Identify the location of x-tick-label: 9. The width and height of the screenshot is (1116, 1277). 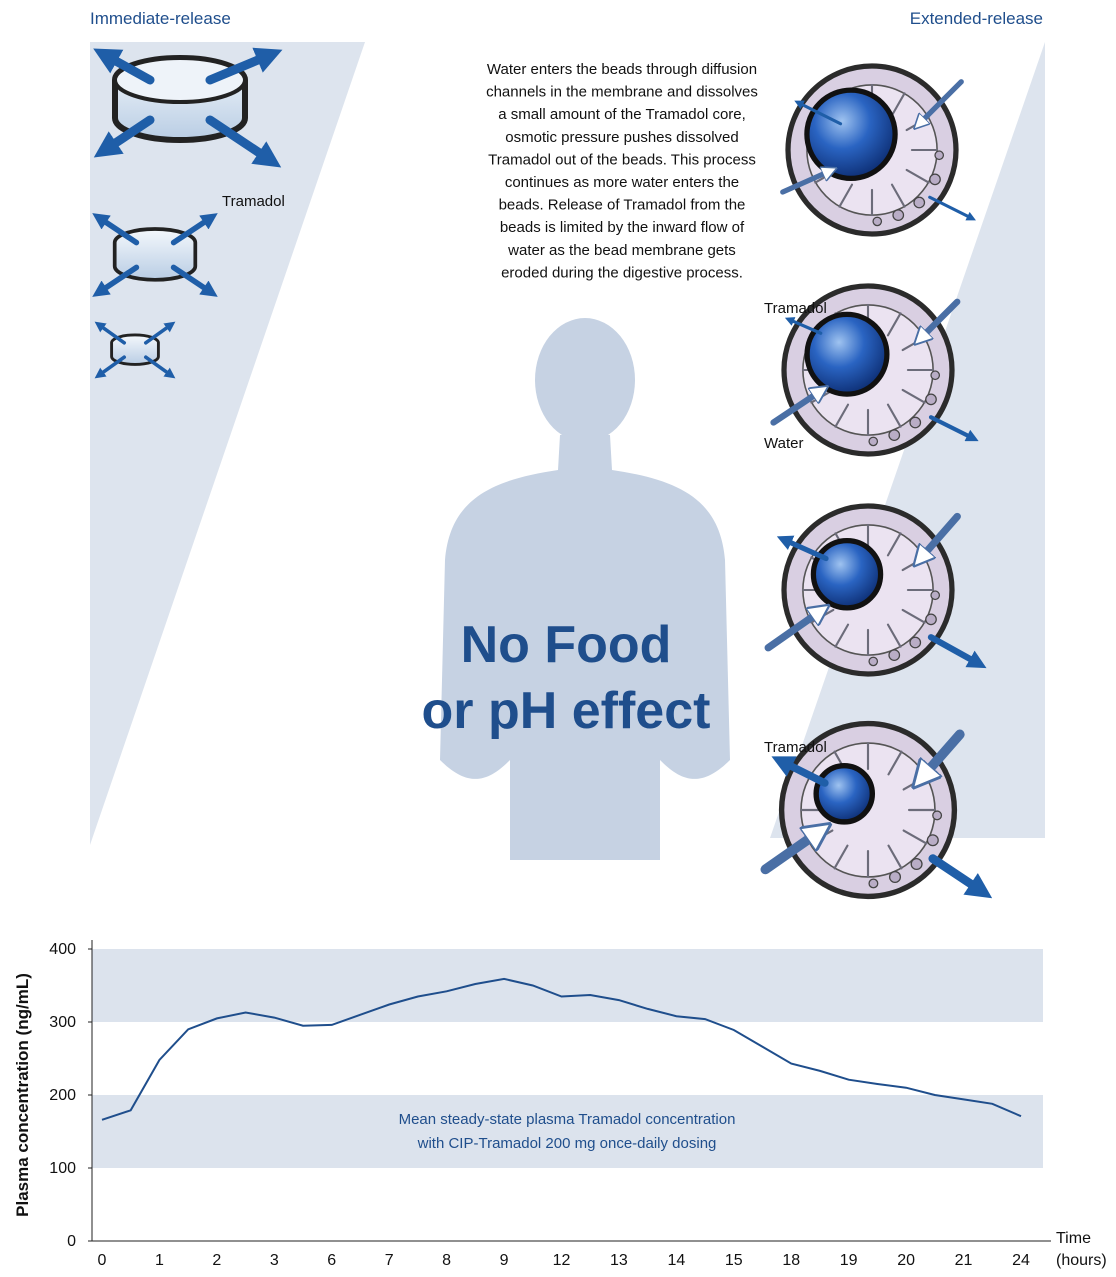
(504, 1260).